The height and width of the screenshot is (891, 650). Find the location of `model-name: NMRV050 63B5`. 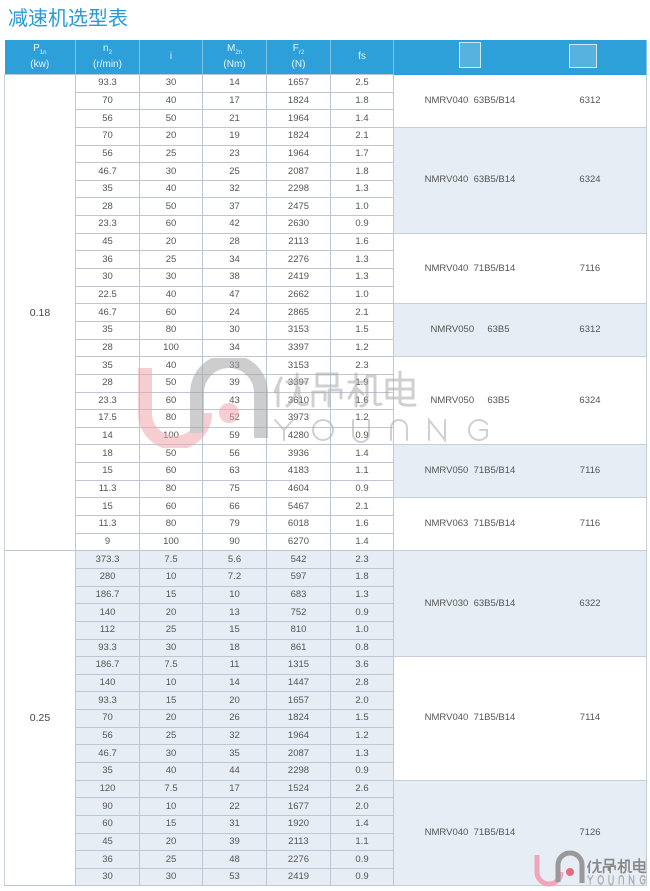

model-name: NMRV050 63B5 is located at coordinates (470, 400).